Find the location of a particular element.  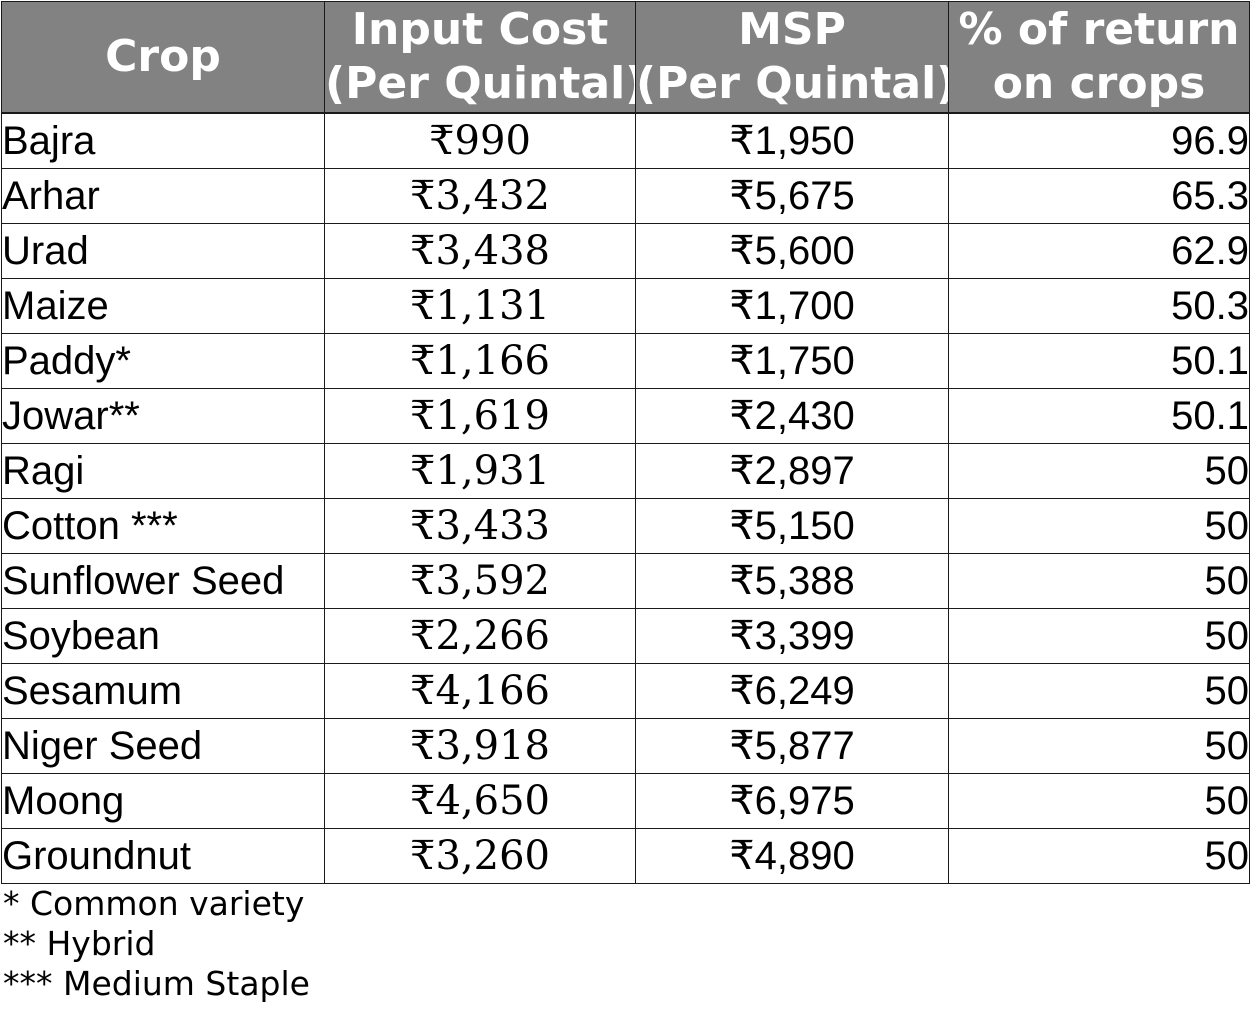

table-row: Ragi ₹1,931 ₹2,897 50 is located at coordinates (625, 471).